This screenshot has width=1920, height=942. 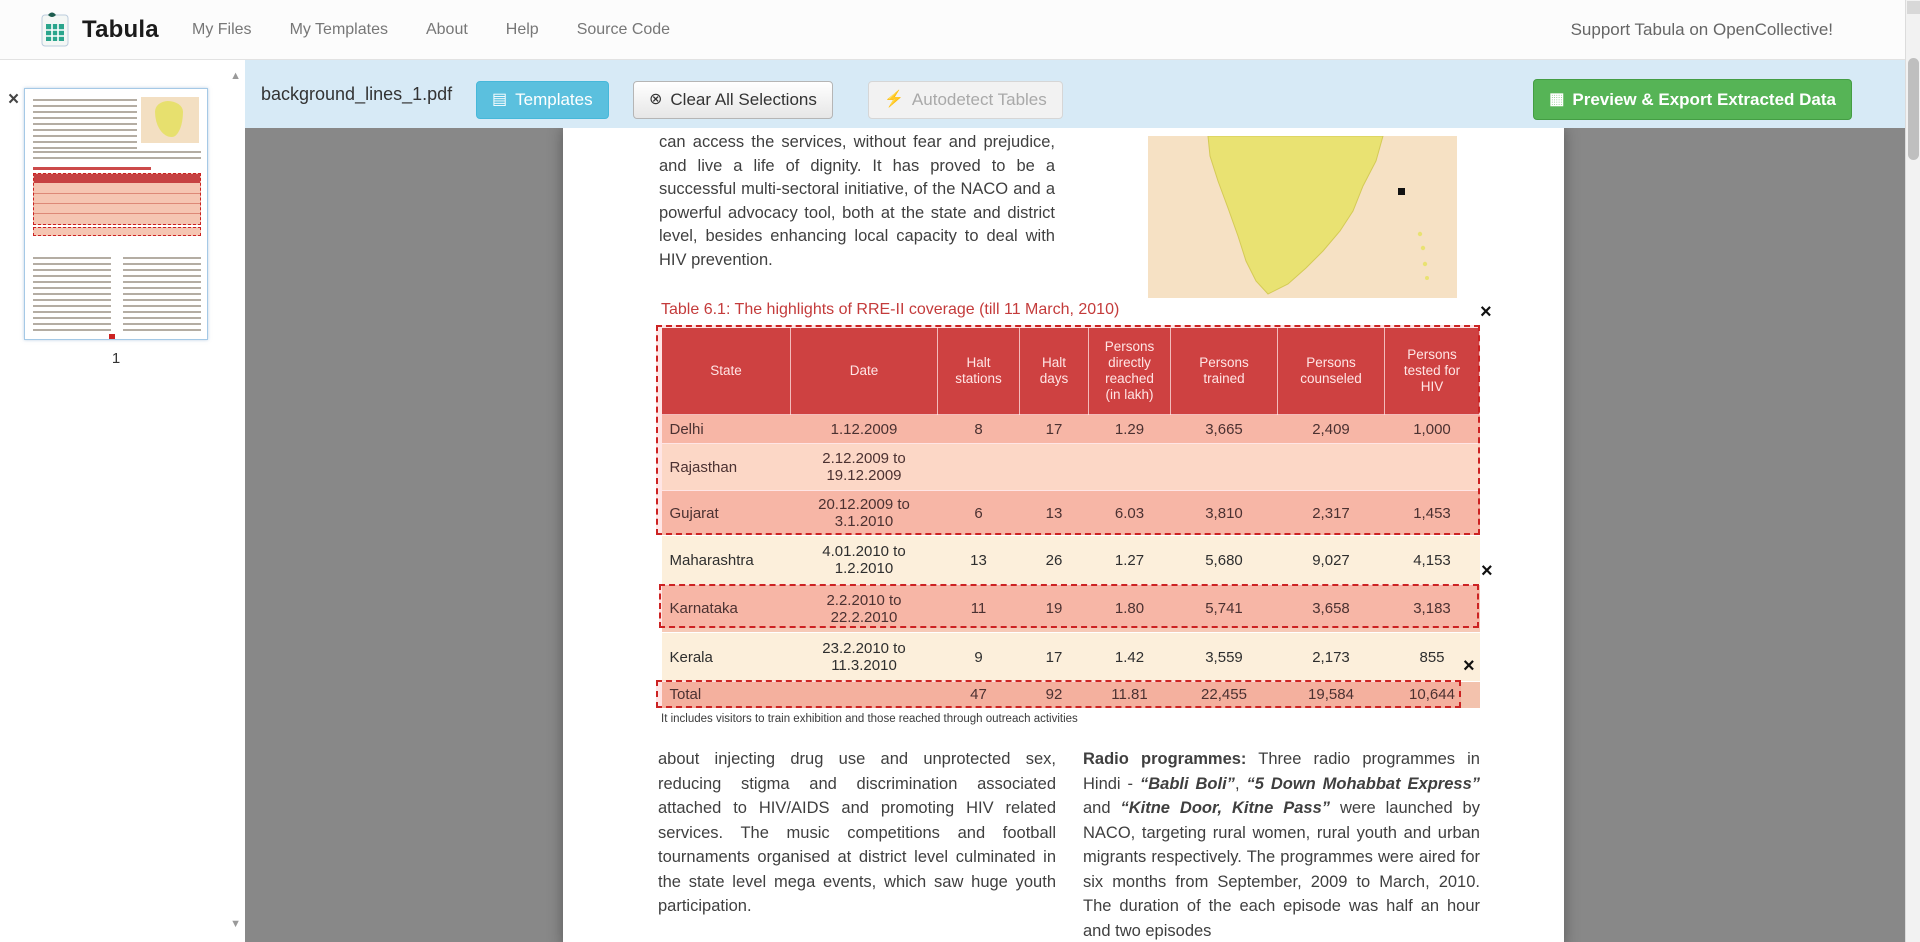 I want to click on table-cell: 11, so click(x=978, y=608).